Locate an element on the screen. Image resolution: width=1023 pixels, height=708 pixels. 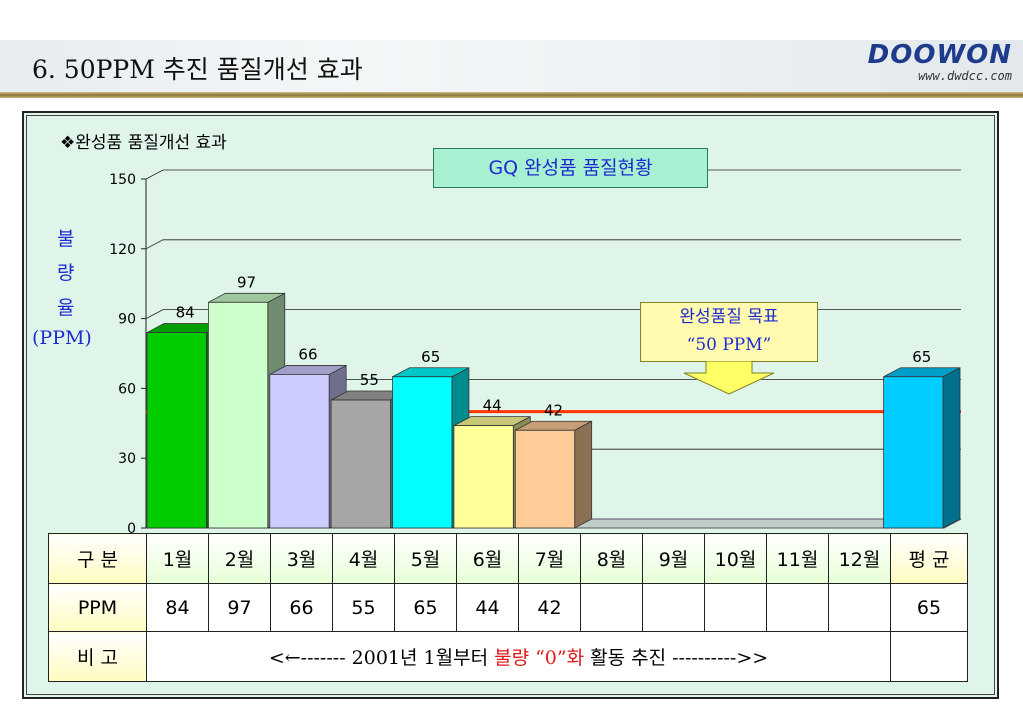
target-callout-line-1: 완성품질 목표 is located at coordinates (729, 317).